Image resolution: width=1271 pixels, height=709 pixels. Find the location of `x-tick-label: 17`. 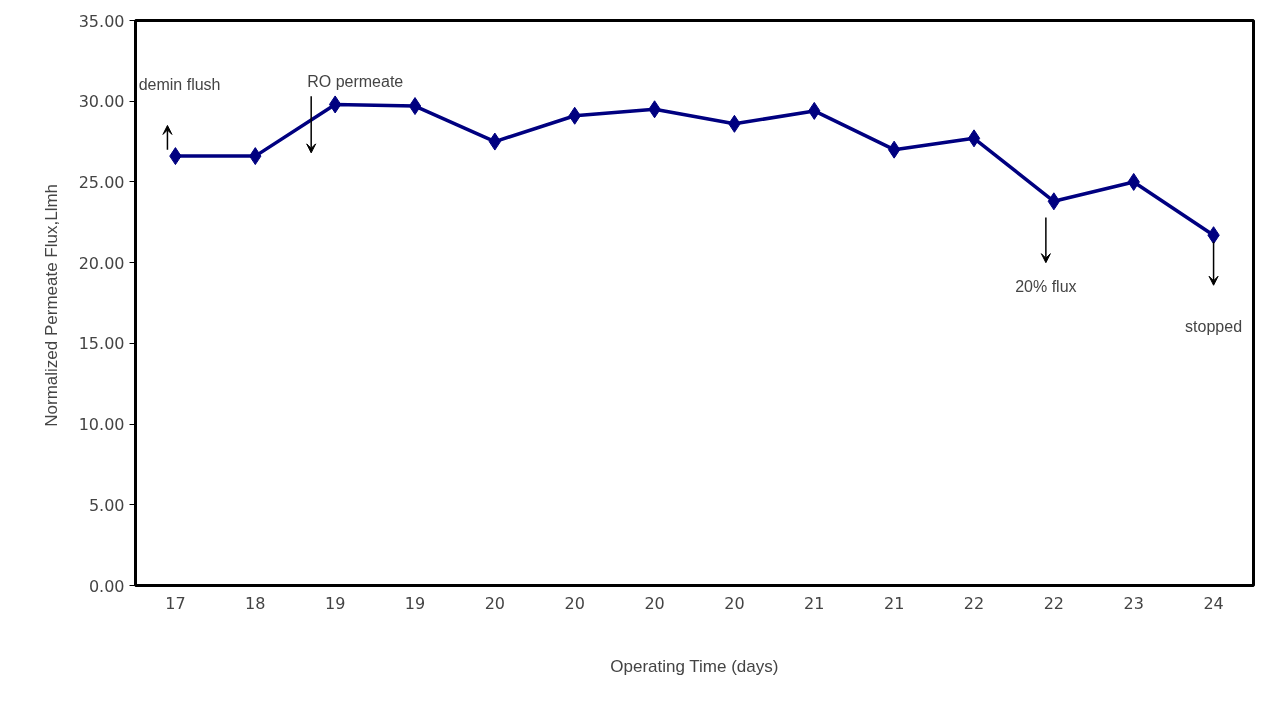

x-tick-label: 17 is located at coordinates (175, 603).